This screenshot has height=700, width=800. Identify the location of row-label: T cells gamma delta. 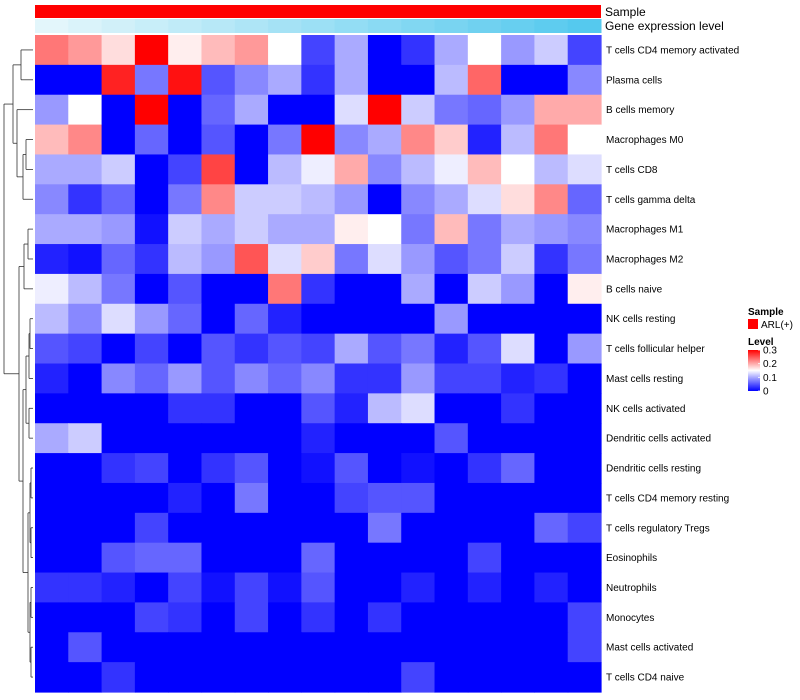
(651, 200).